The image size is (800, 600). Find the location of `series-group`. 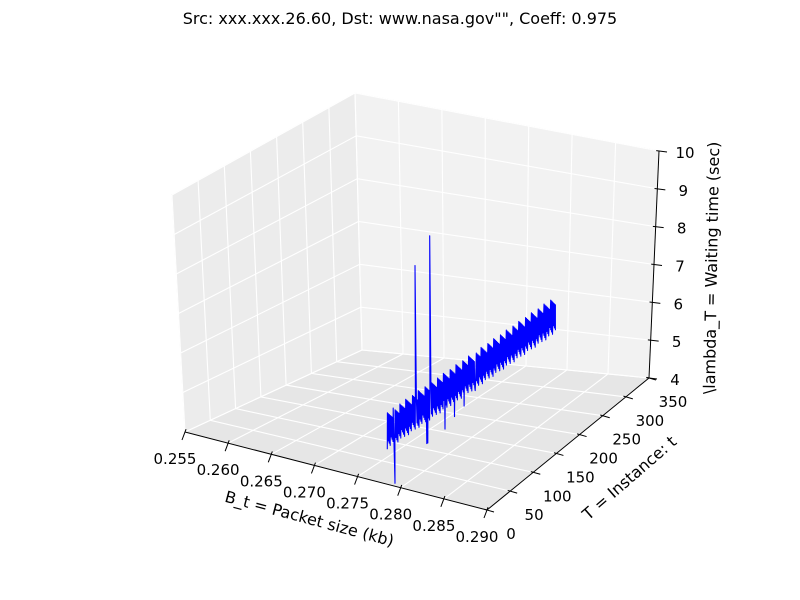

series-group is located at coordinates (471, 359).